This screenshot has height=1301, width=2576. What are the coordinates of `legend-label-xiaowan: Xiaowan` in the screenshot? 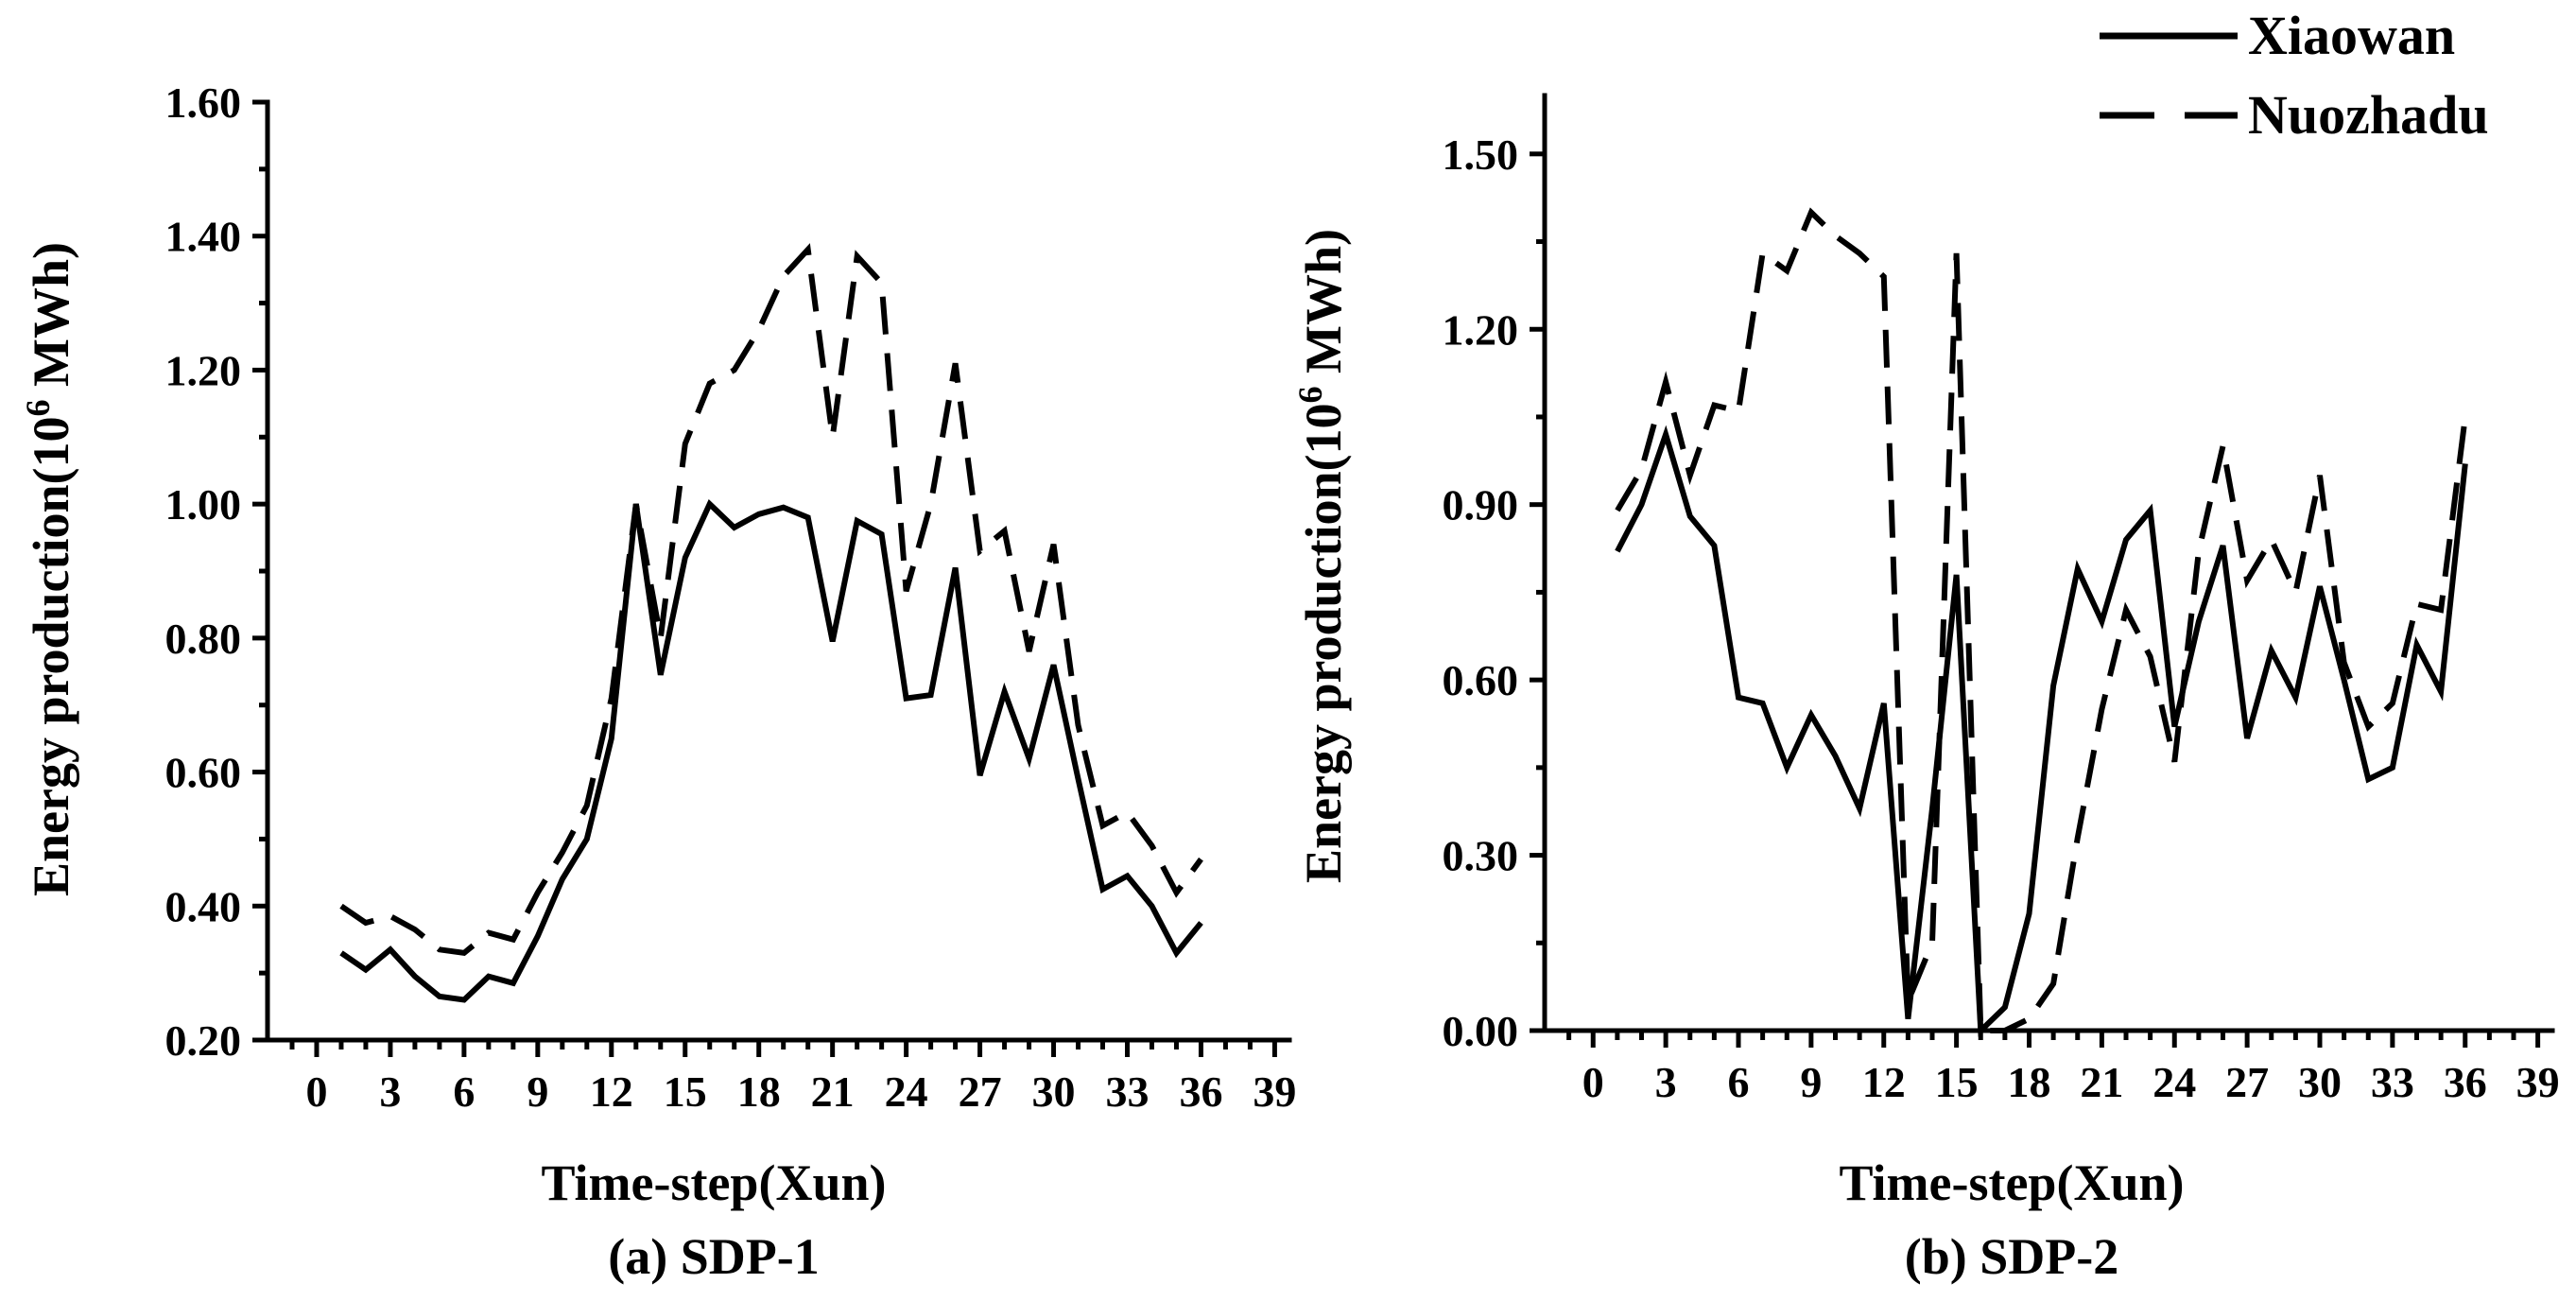 It's located at (2351, 35).